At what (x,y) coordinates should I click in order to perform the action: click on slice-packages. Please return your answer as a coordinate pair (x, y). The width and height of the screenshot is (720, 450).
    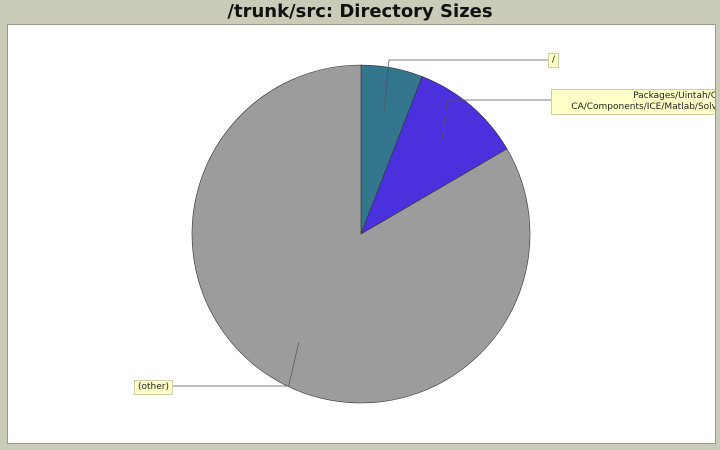
    Looking at the image, I should click on (434, 155).